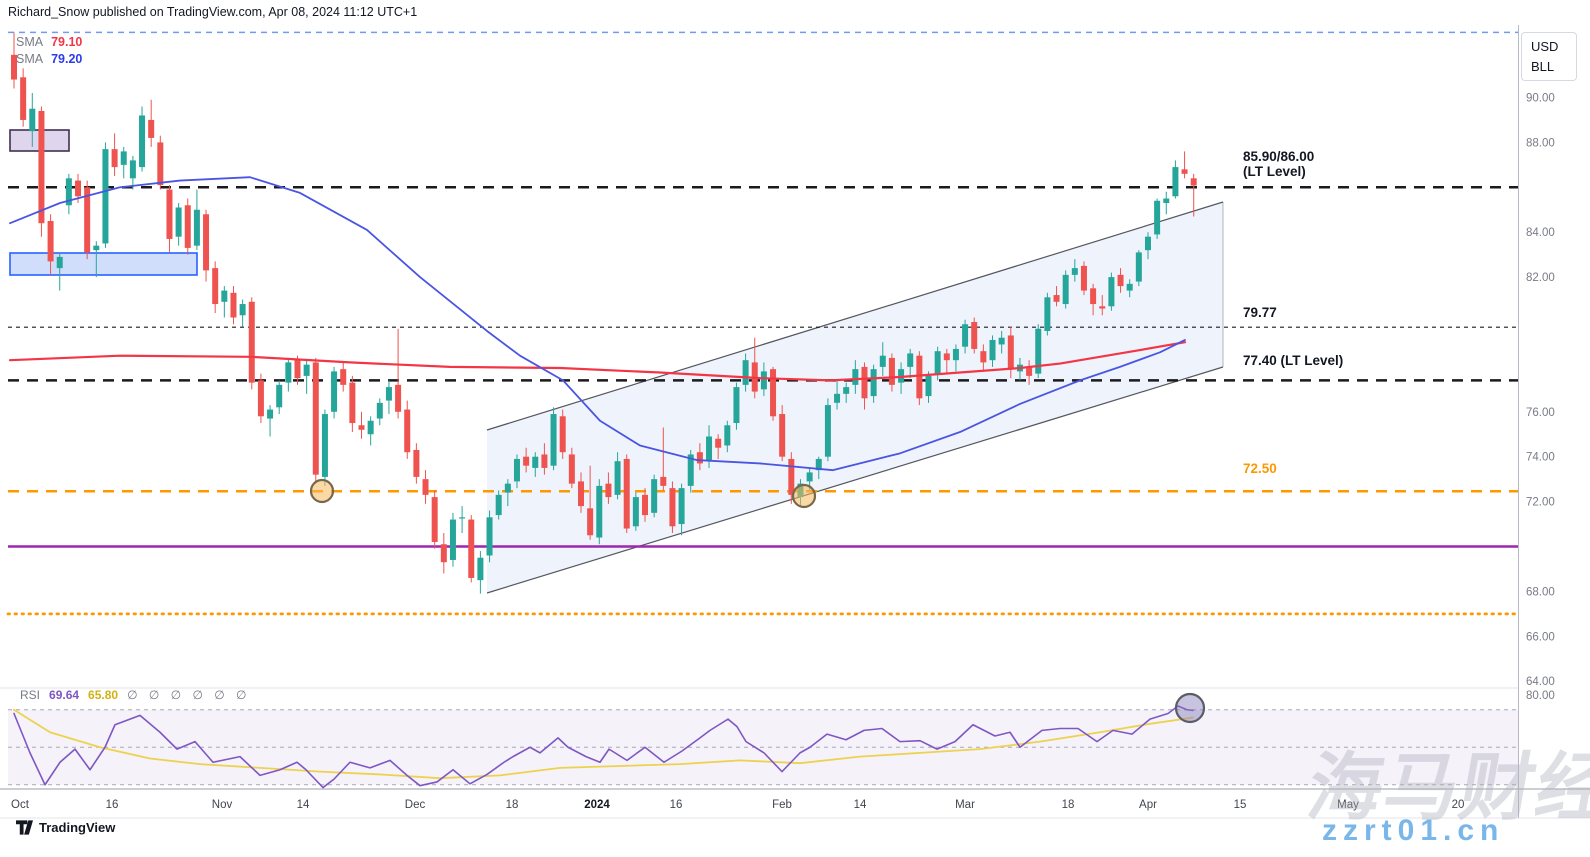  I want to click on sma-fast-legend: SMA 79.10, so click(49, 41).